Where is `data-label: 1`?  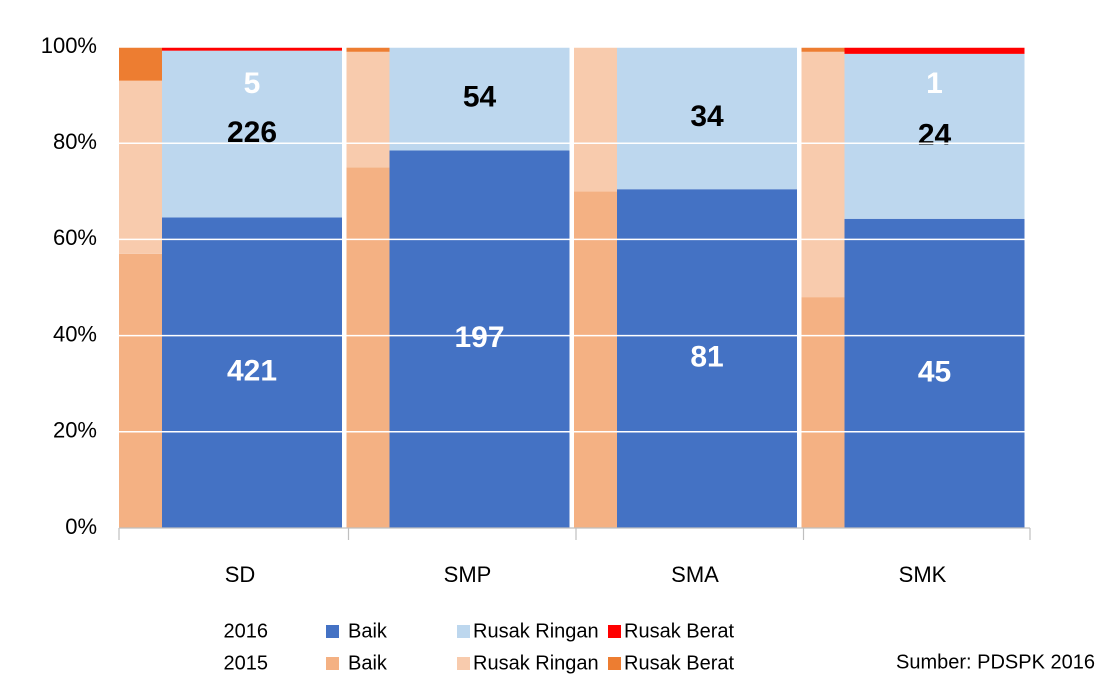 data-label: 1 is located at coordinates (934, 83).